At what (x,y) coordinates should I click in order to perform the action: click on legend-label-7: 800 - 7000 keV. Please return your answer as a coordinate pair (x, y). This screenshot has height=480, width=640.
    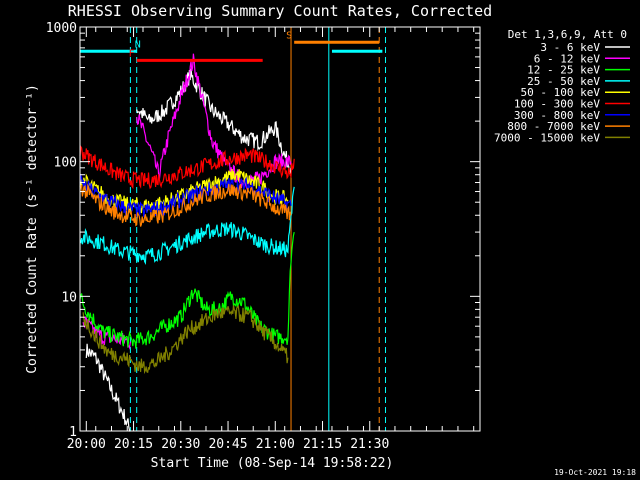
    Looking at the image, I should click on (553, 126).